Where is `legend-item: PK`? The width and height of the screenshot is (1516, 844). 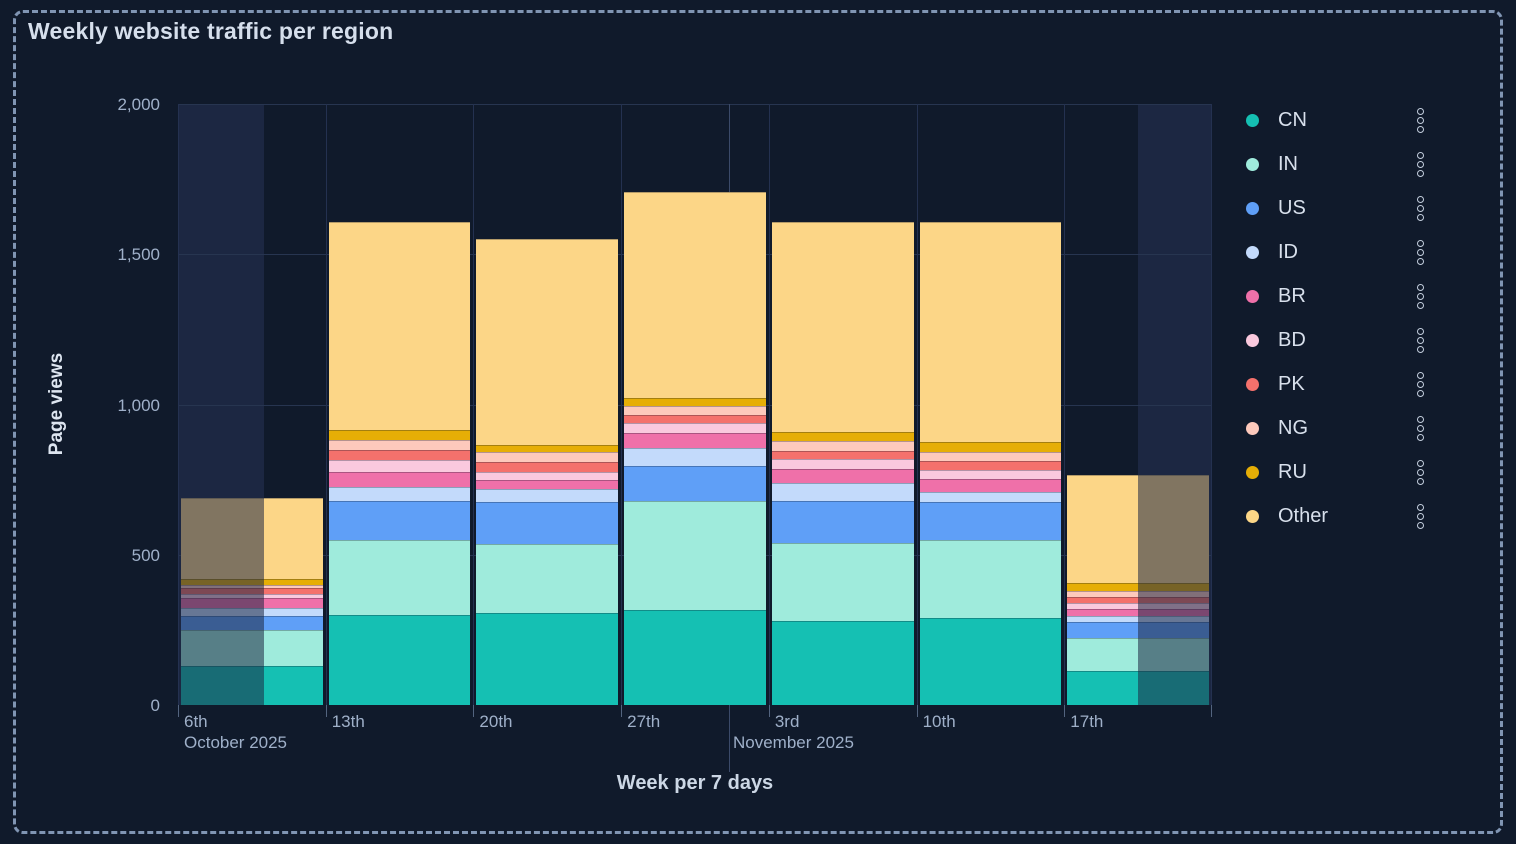
legend-item: PK is located at coordinates (1357, 384).